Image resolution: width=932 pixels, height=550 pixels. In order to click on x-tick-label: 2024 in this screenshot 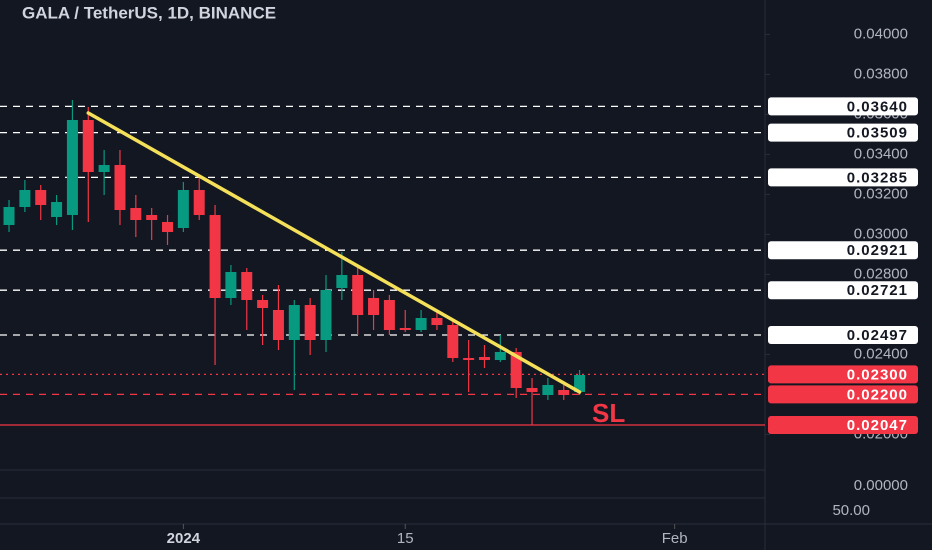, I will do `click(184, 538)`.